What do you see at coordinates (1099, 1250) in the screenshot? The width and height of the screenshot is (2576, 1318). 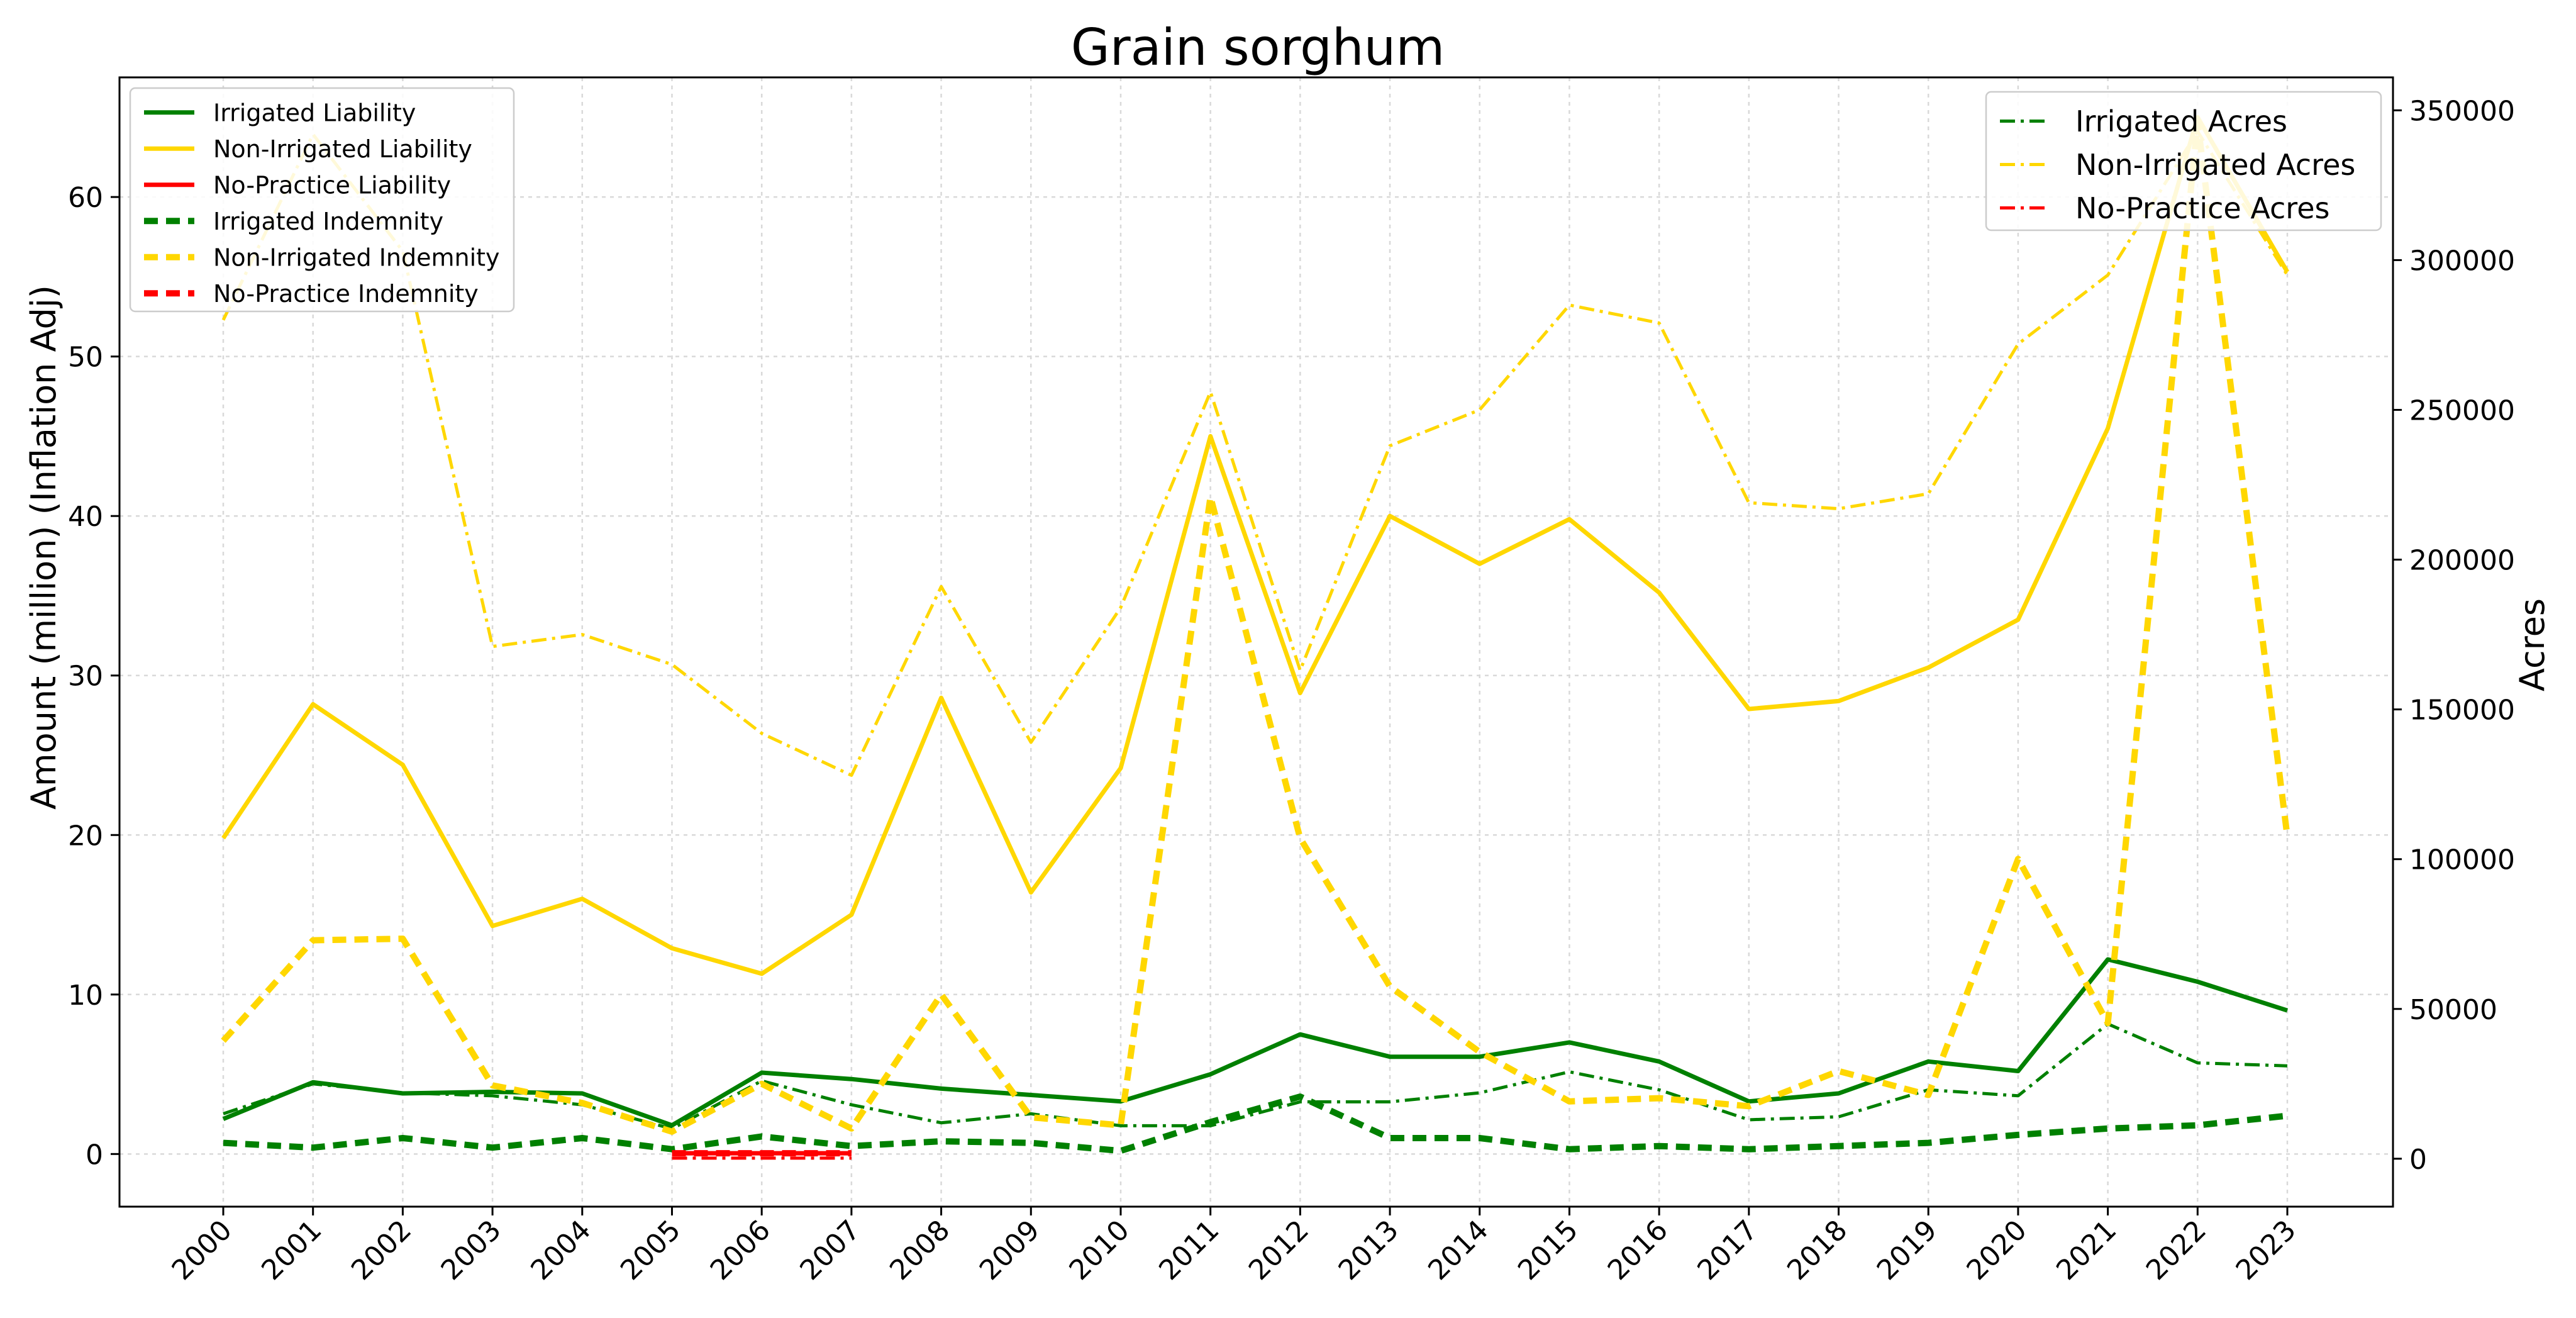 I see `x-tick-label: 2010` at bounding box center [1099, 1250].